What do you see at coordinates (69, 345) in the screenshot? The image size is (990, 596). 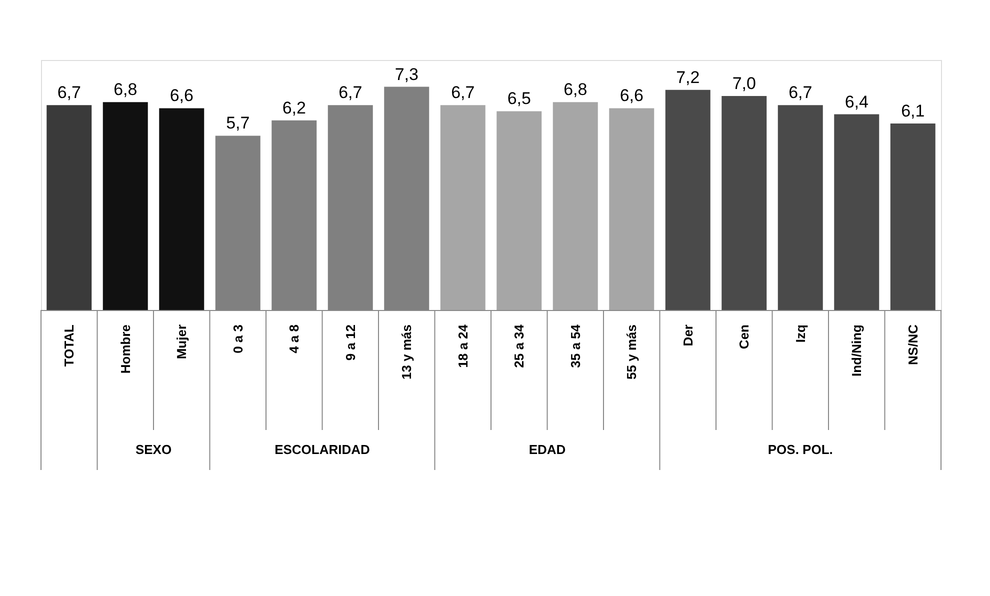 I see `x-tick-label: TOTAL` at bounding box center [69, 345].